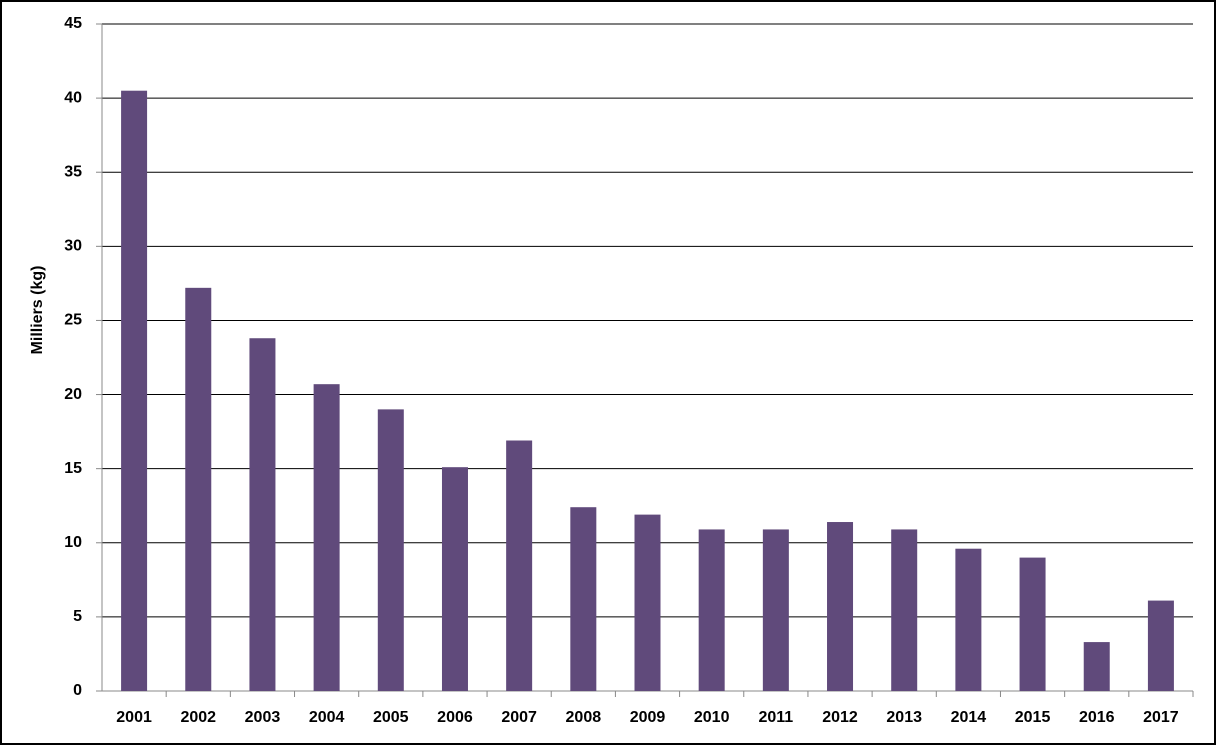  Describe the element at coordinates (648, 717) in the screenshot. I see `x-tick-label: 2009` at that location.